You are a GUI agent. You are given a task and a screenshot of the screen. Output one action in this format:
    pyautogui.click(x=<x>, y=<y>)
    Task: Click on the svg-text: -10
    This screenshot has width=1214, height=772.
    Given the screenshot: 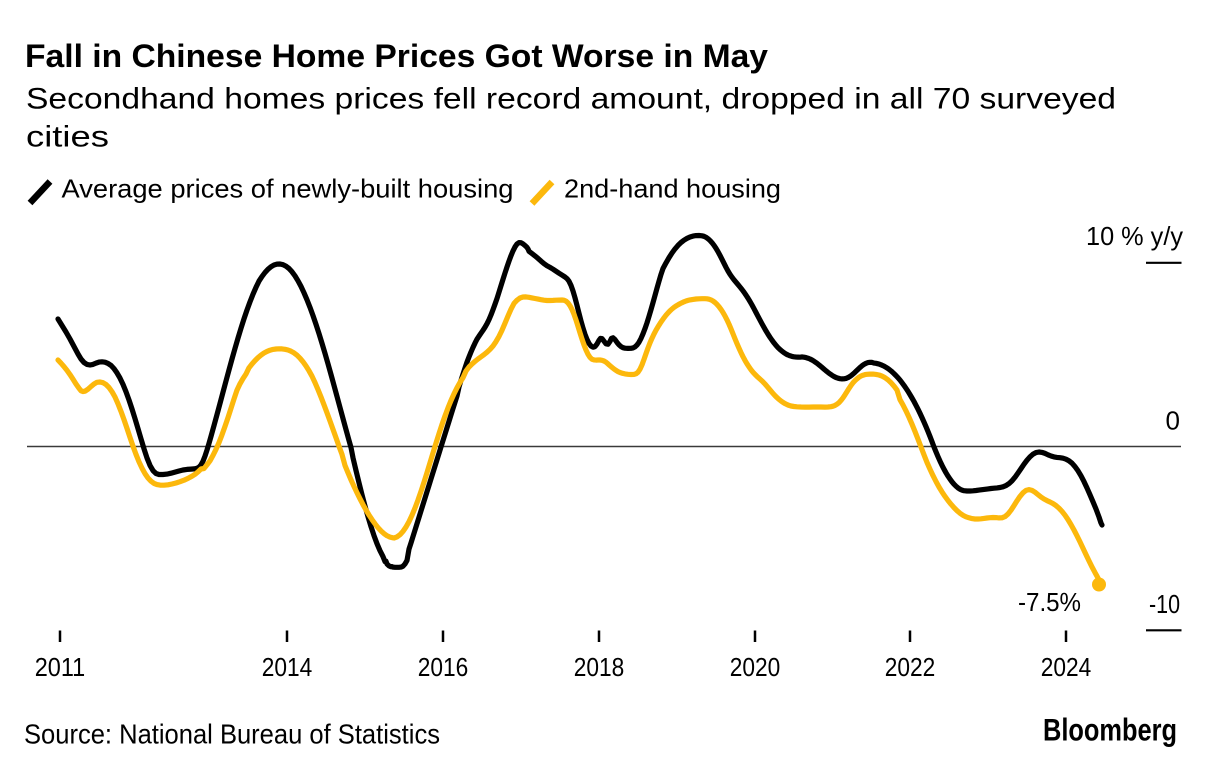 What is the action you would take?
    pyautogui.click(x=1164, y=604)
    